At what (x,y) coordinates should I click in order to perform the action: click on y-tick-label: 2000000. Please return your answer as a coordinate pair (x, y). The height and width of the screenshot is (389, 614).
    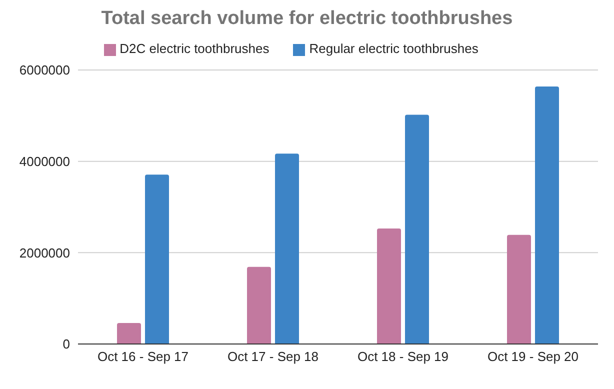
    Looking at the image, I should click on (44, 252).